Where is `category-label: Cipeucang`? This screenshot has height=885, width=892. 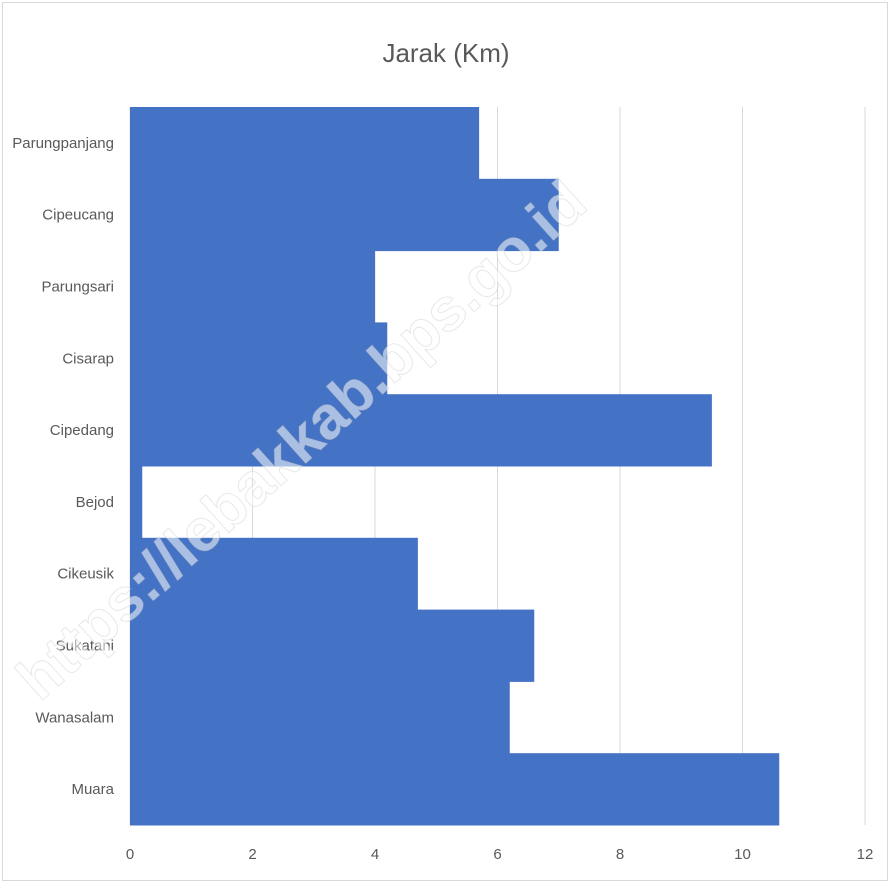
category-label: Cipeucang is located at coordinates (78, 215).